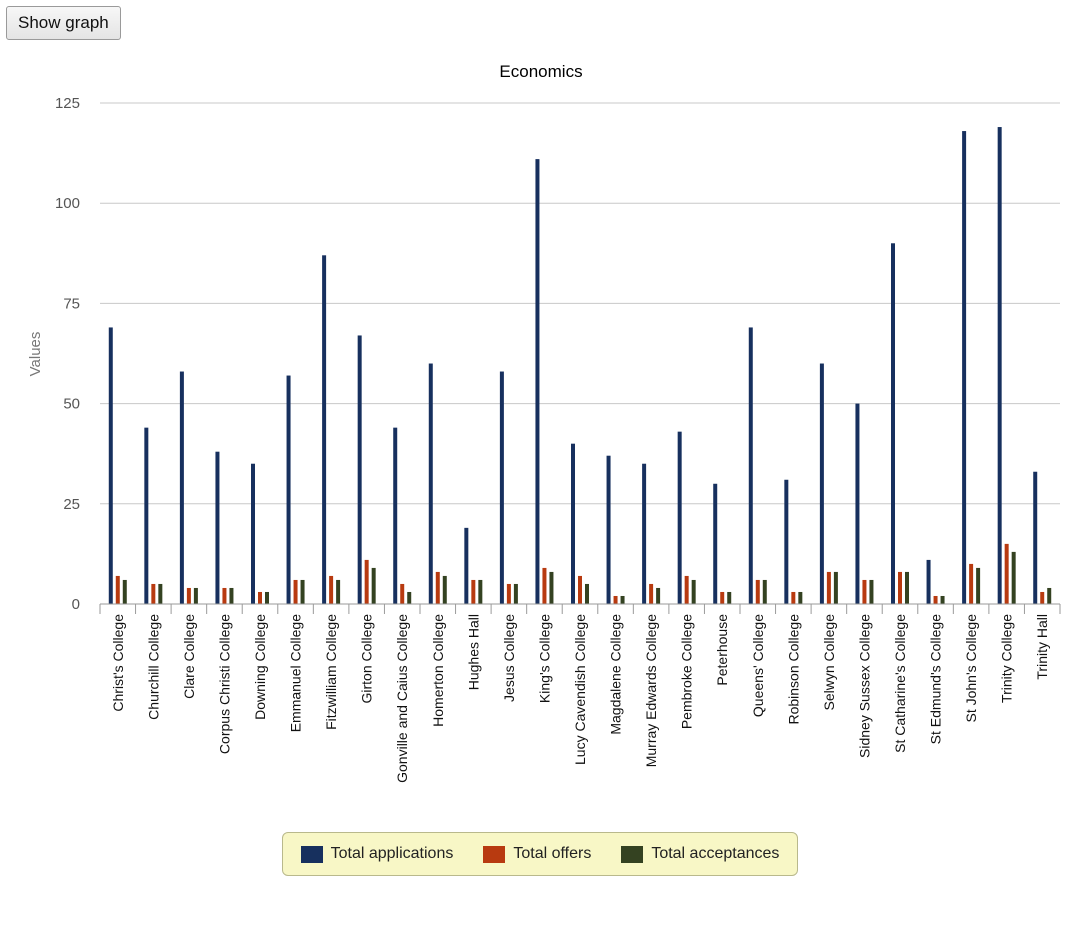 This screenshot has height=925, width=1080. I want to click on bar-applications-st-edmund-s-college, so click(928, 581).